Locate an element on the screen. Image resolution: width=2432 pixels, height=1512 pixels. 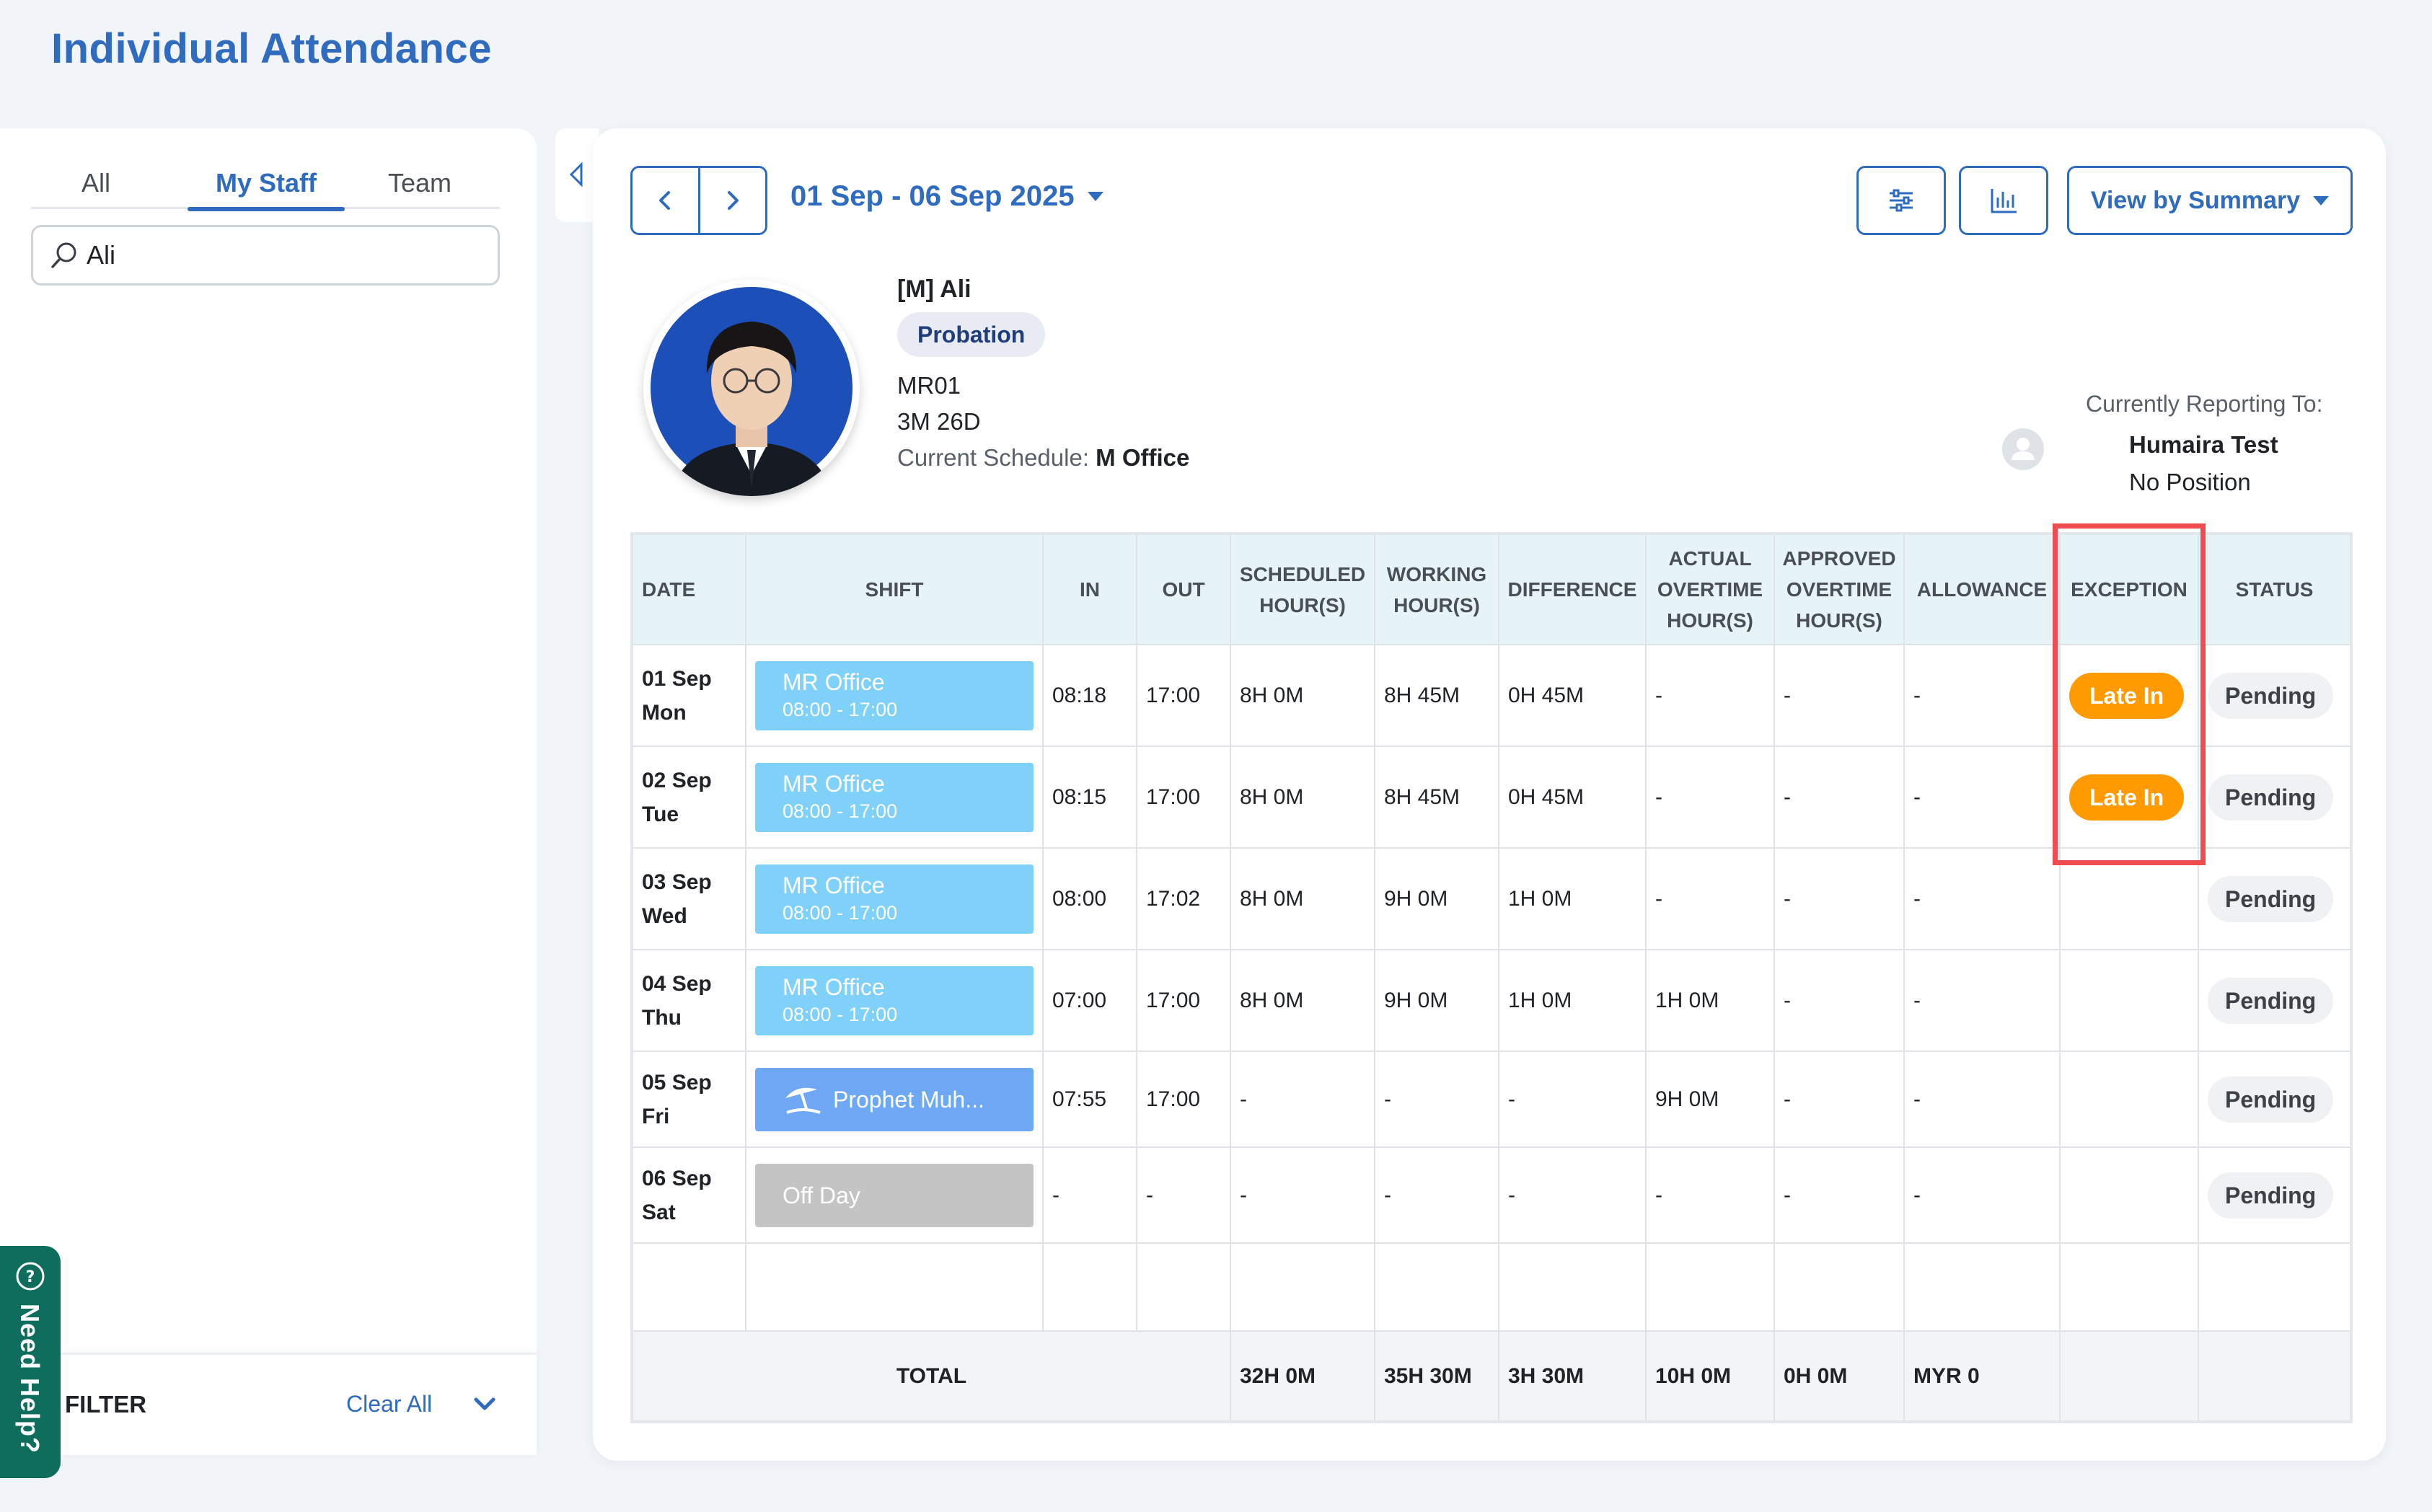
chevron-left-icon is located at coordinates (665, 200).